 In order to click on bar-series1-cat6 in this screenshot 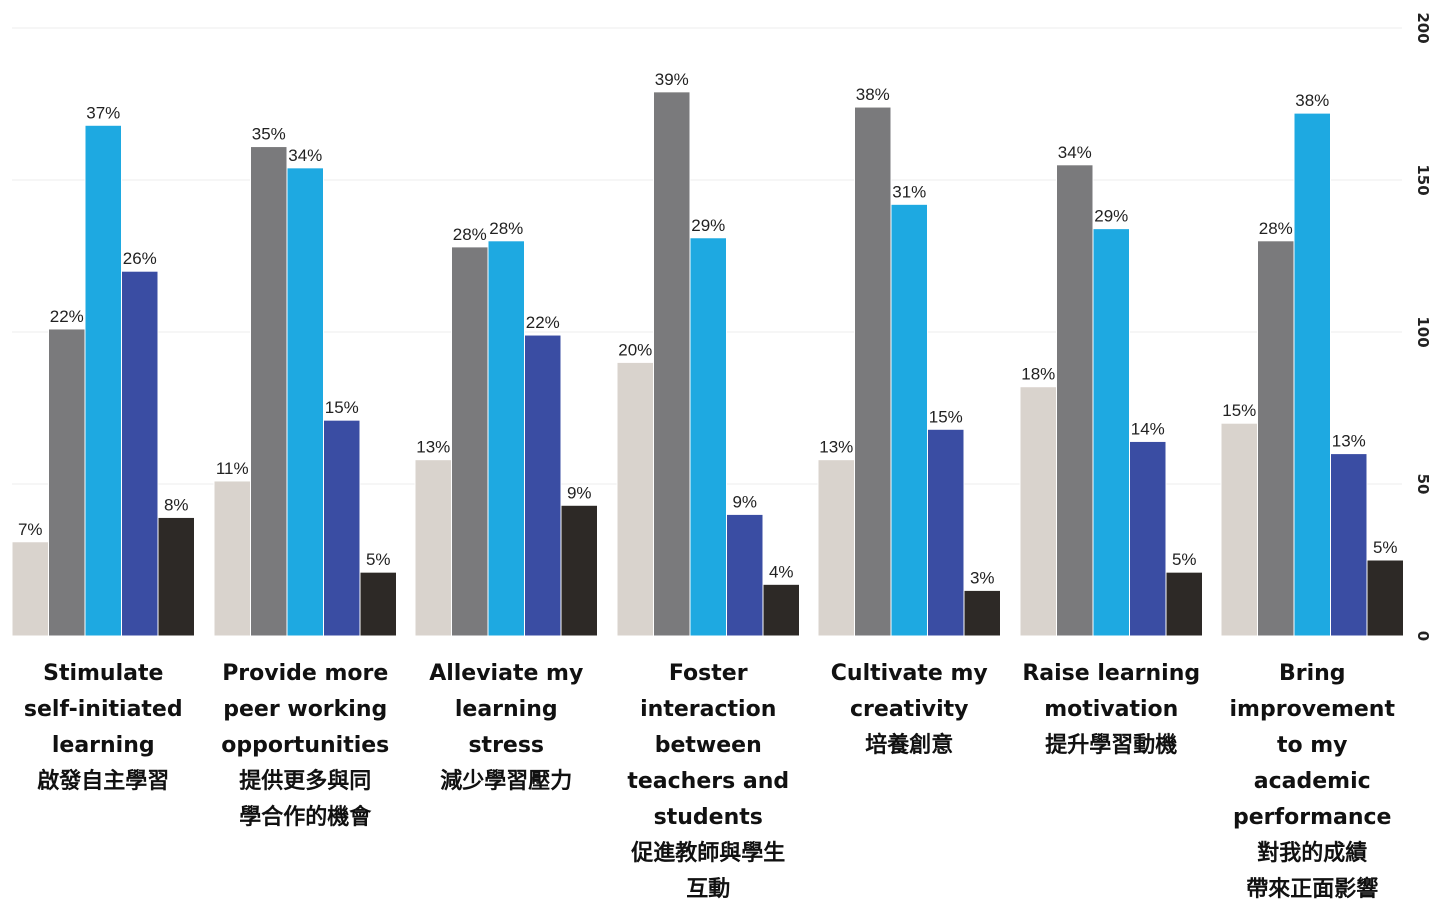, I will do `click(1038, 511)`.